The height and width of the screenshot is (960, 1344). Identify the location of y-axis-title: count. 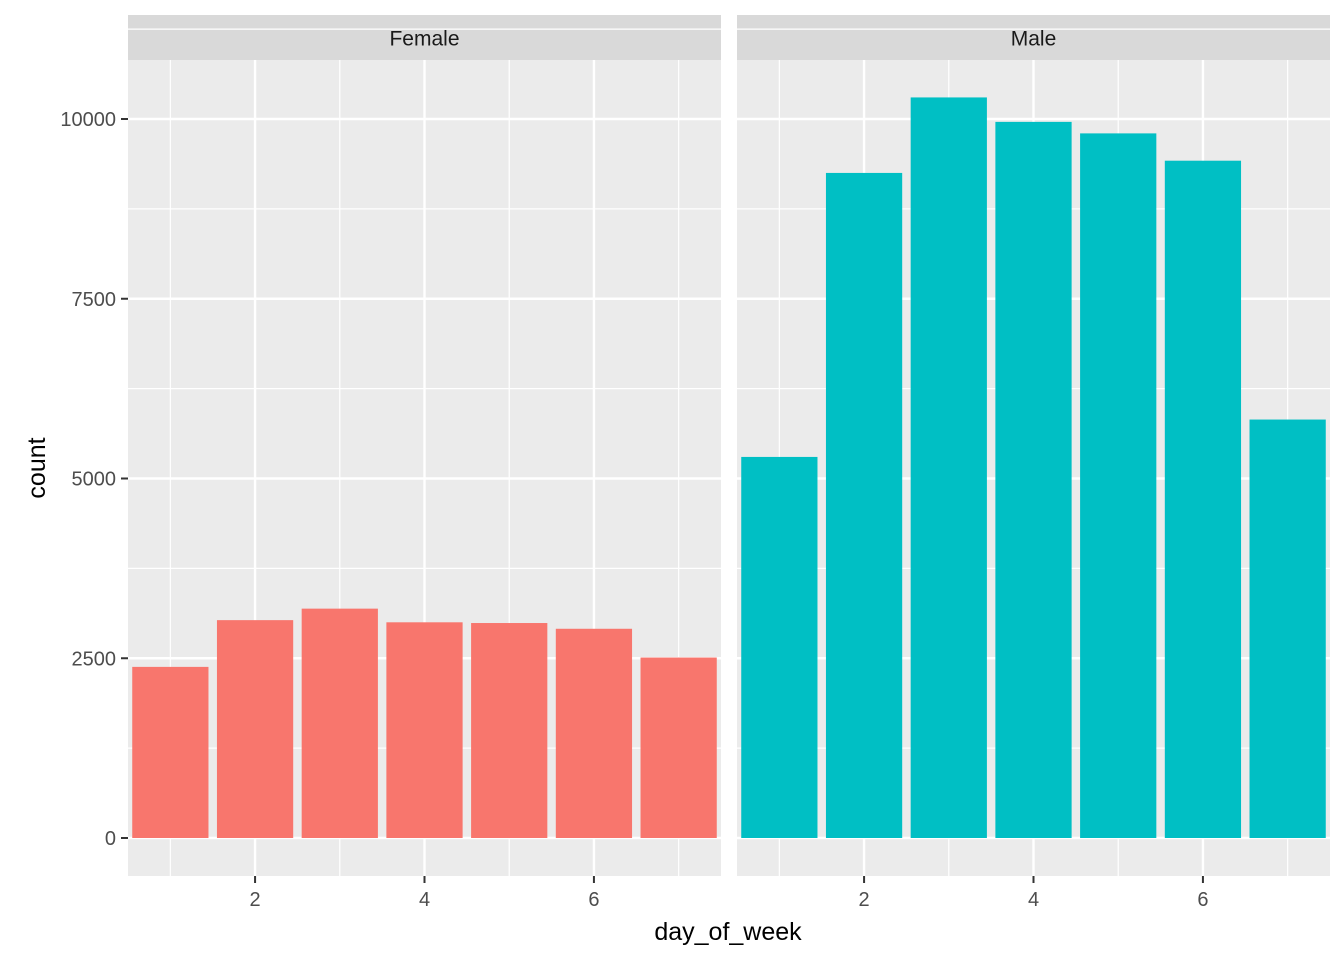
(37, 467).